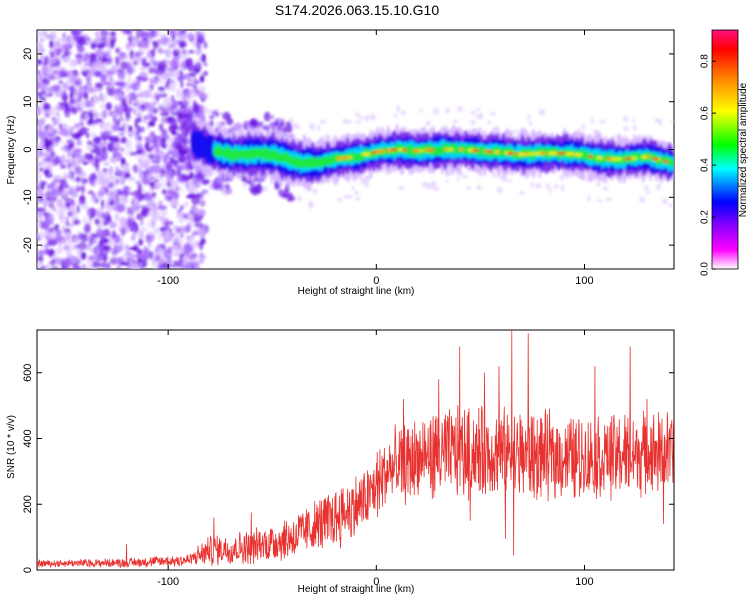 Image resolution: width=750 pixels, height=600 pixels. Describe the element at coordinates (28, 504) in the screenshot. I see `y-tick-label: 200` at that location.